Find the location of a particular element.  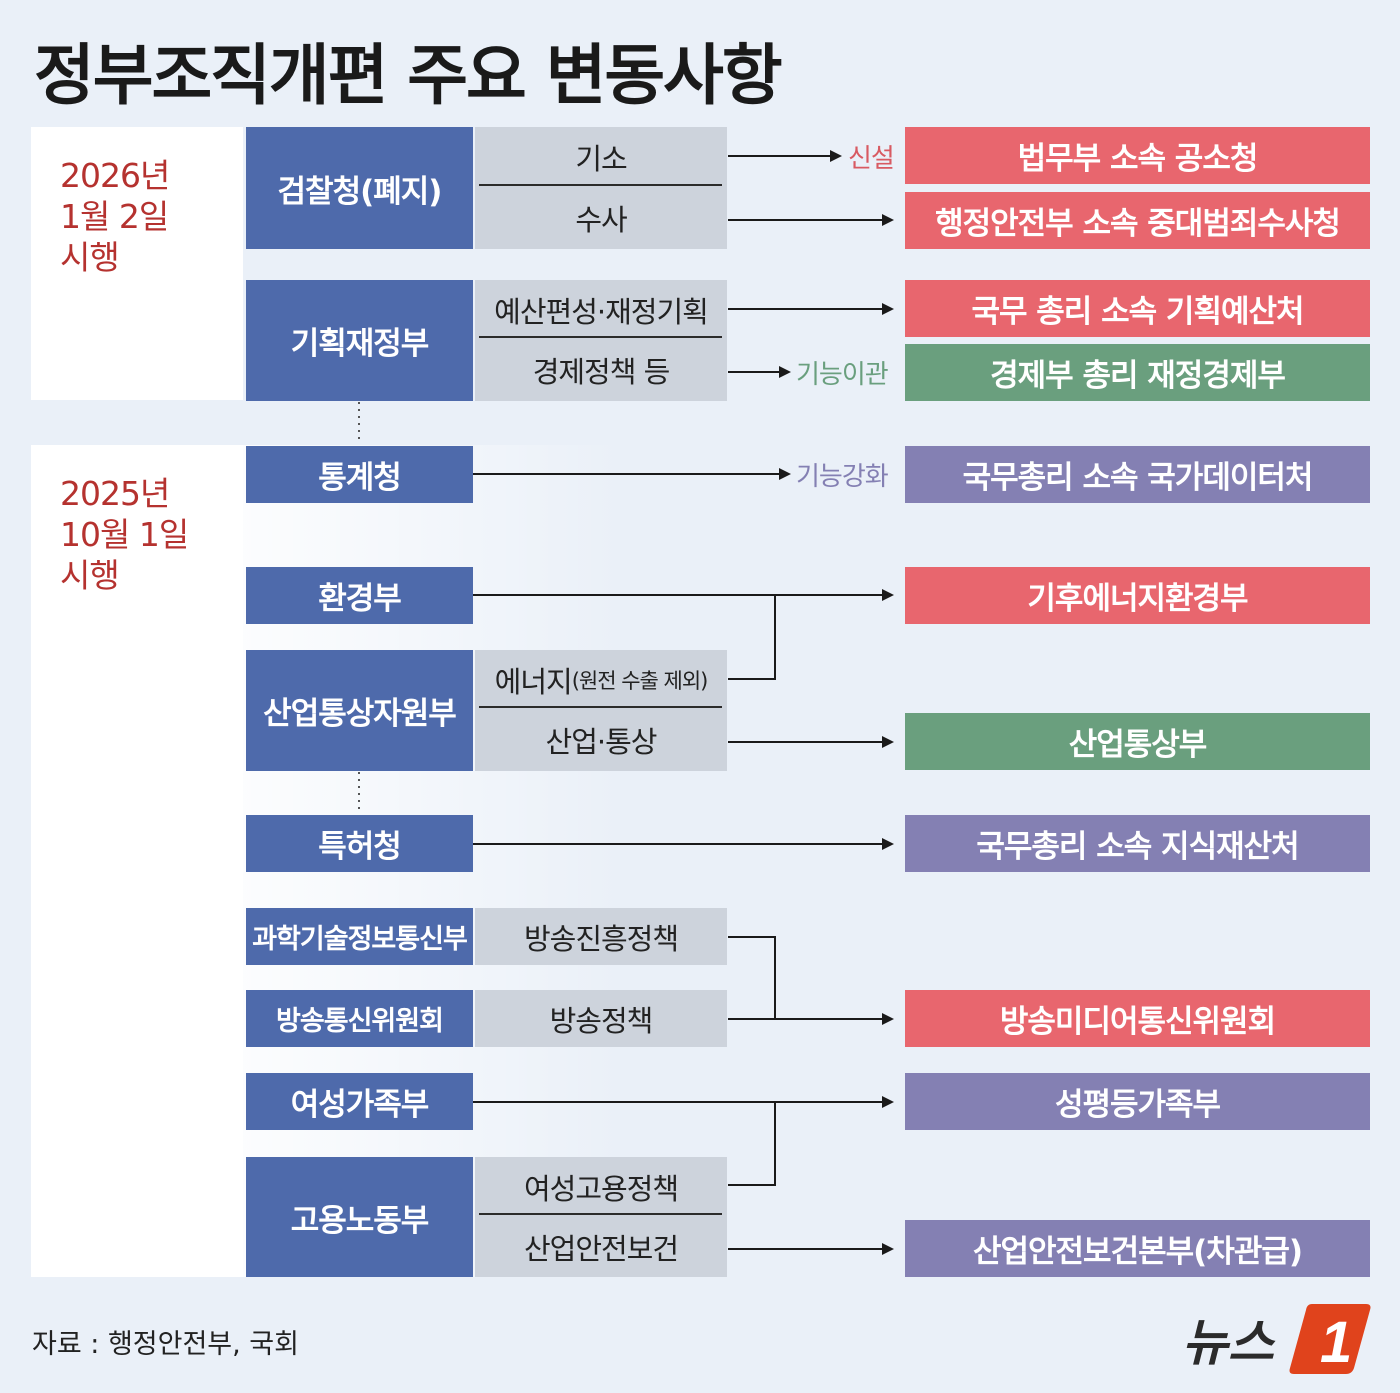

function-industrial-safety: 산업안전보건 is located at coordinates (601, 1248).